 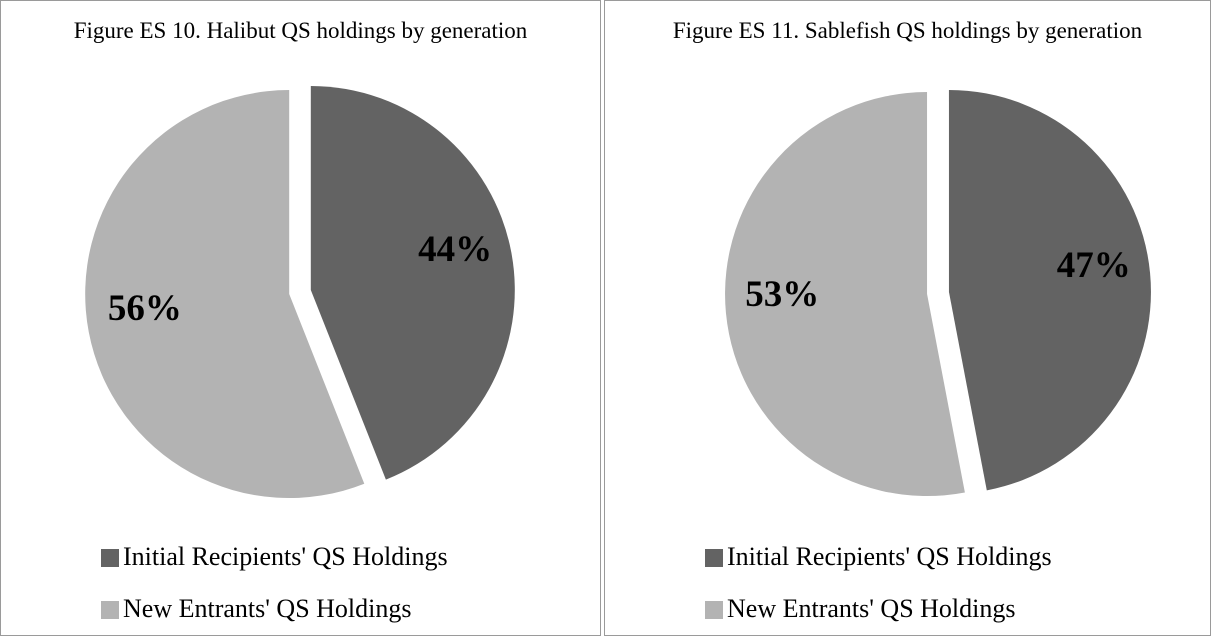 I want to click on data-label: 47%, so click(x=1094, y=265).